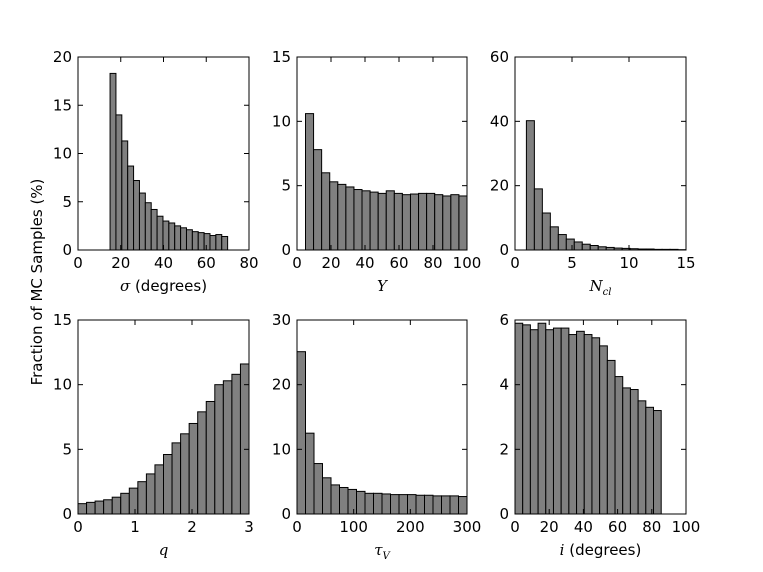 The image size is (763, 572). I want to click on panel-Y: 0 20 40 60 80 100 0 5 10 15 Y, so click(376, 171).